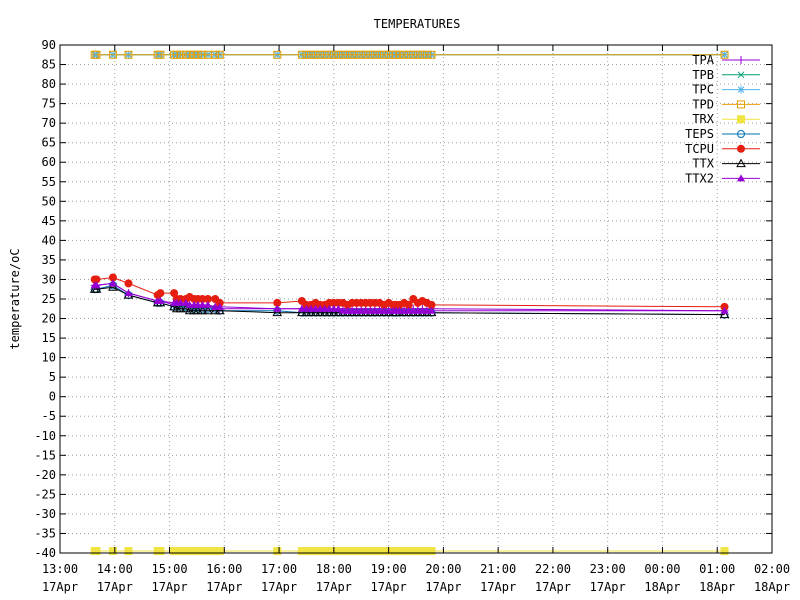 The image size is (800, 600). Describe the element at coordinates (608, 569) in the screenshot. I see `x-tick-label-time: 23:00` at that location.